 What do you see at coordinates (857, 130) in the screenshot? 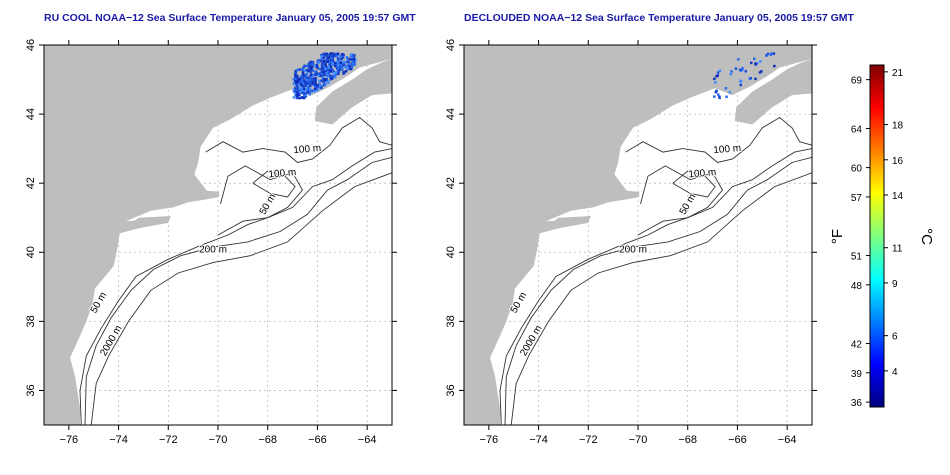
I see `colorbar-f-label: 64` at bounding box center [857, 130].